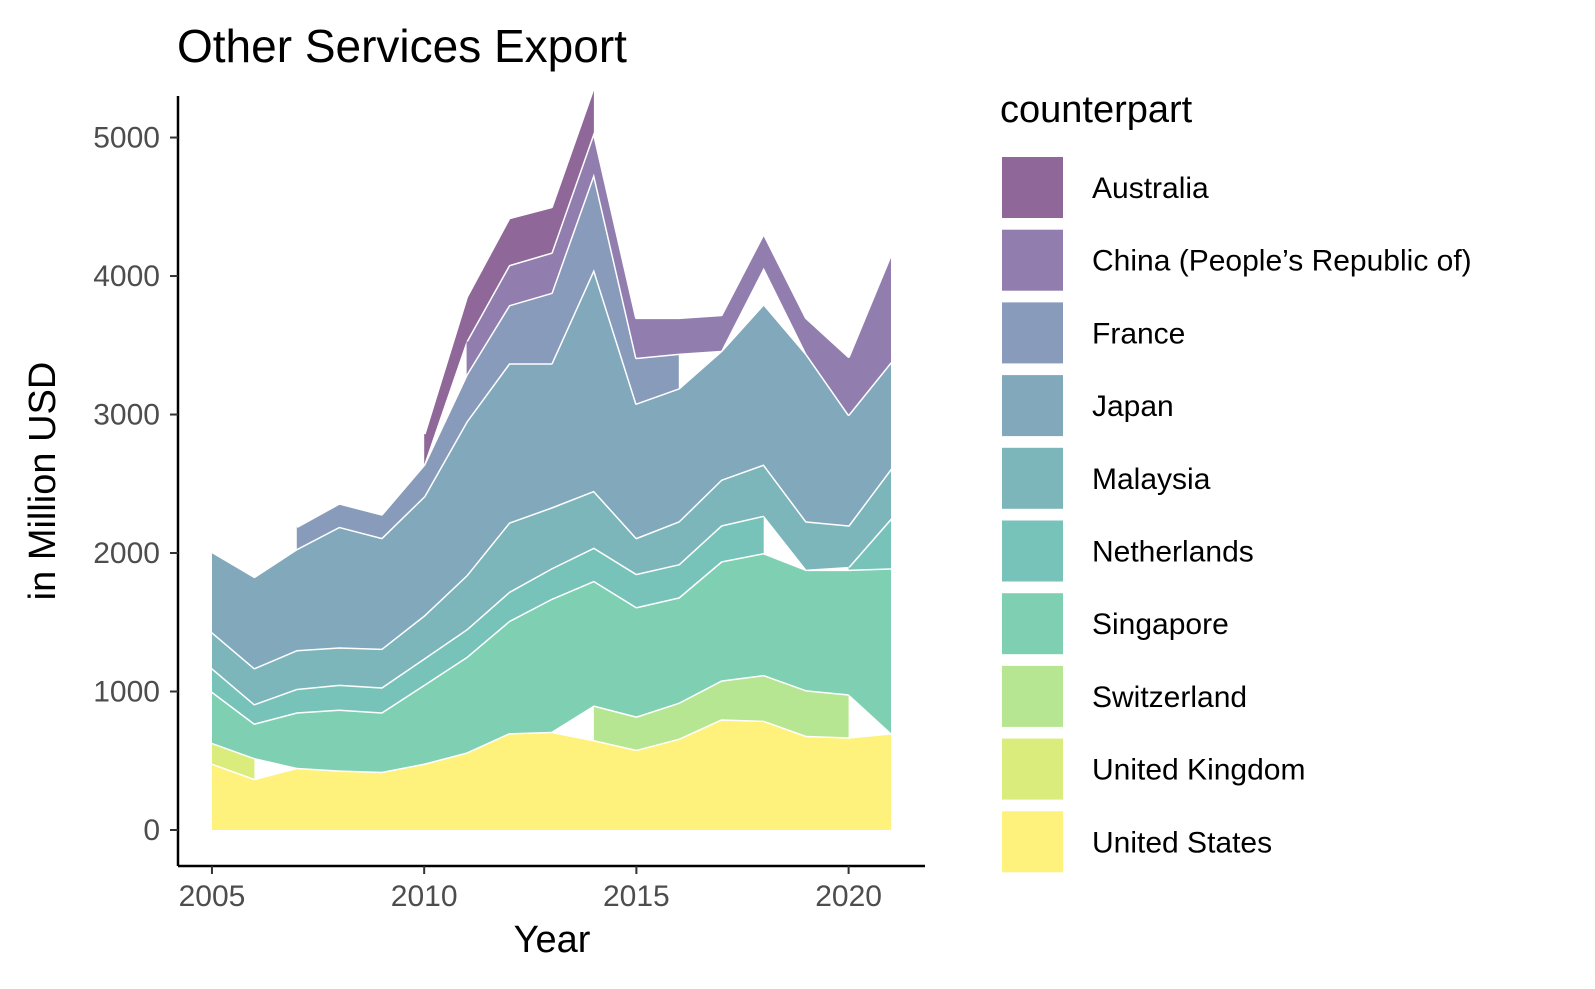 Image resolution: width=1595 pixels, height=989 pixels. I want to click on legend-label: Netherlands, so click(1173, 552).